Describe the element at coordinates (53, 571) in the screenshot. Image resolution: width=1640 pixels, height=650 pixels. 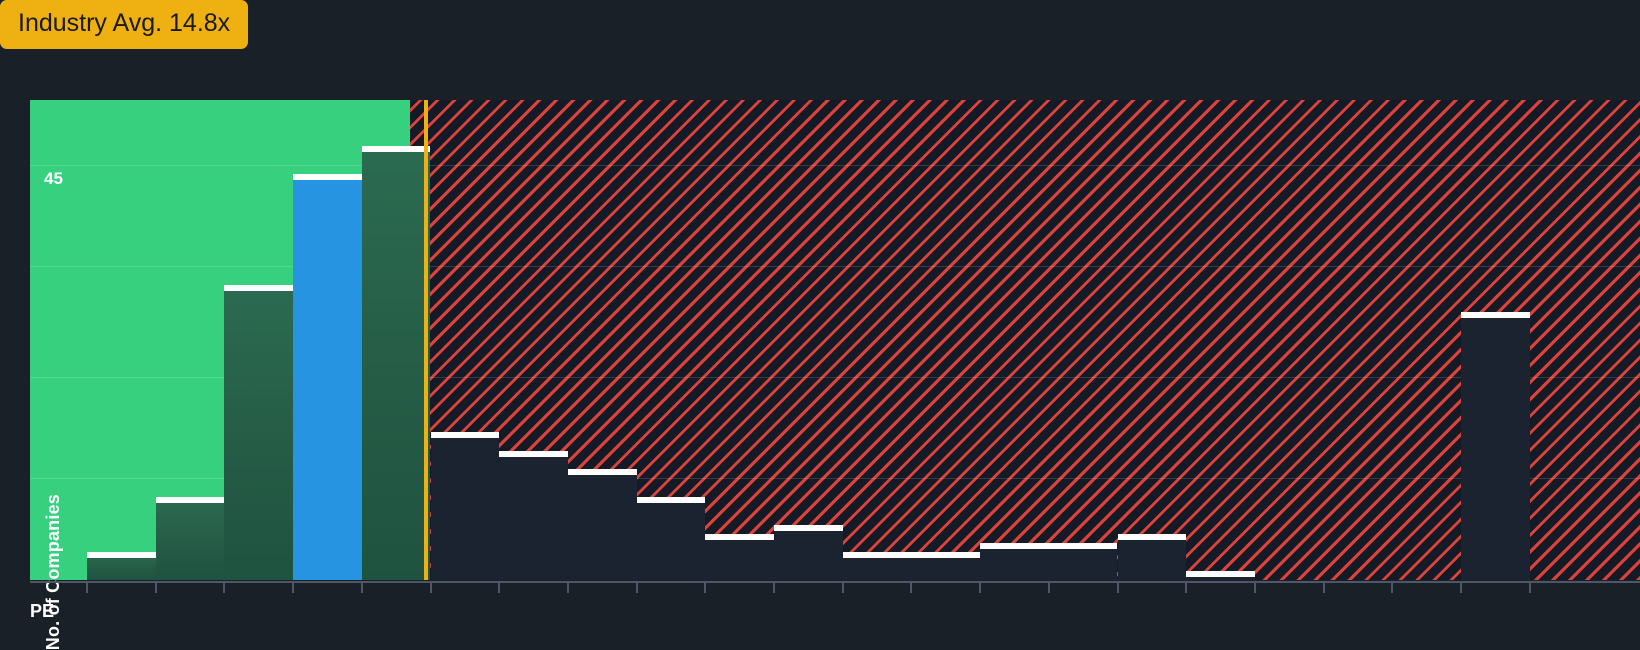
I see `y-axis-title: No. of Companies` at that location.